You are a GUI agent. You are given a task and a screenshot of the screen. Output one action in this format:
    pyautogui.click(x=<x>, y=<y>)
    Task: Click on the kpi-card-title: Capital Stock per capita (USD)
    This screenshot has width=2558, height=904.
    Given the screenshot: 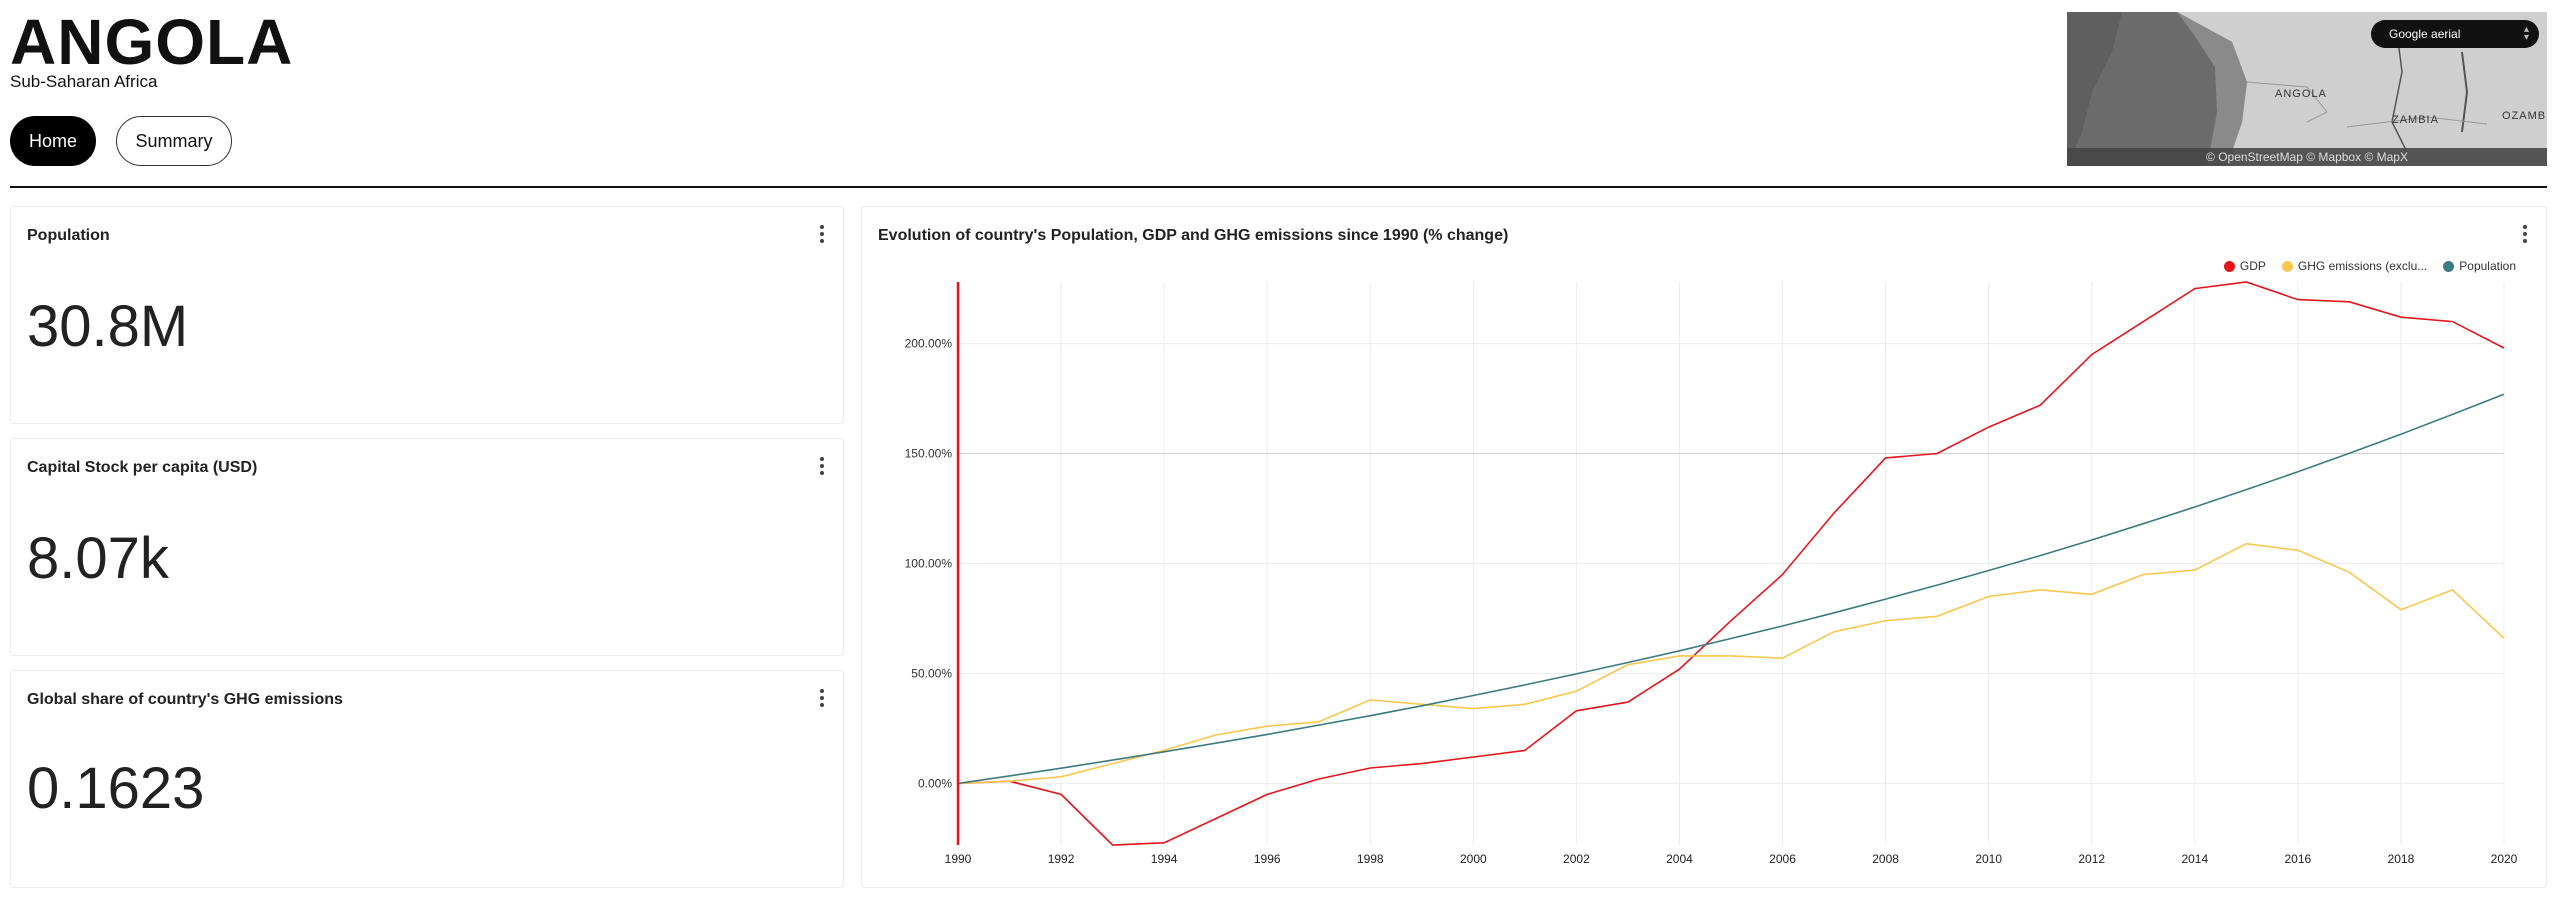 What is the action you would take?
    pyautogui.click(x=142, y=467)
    